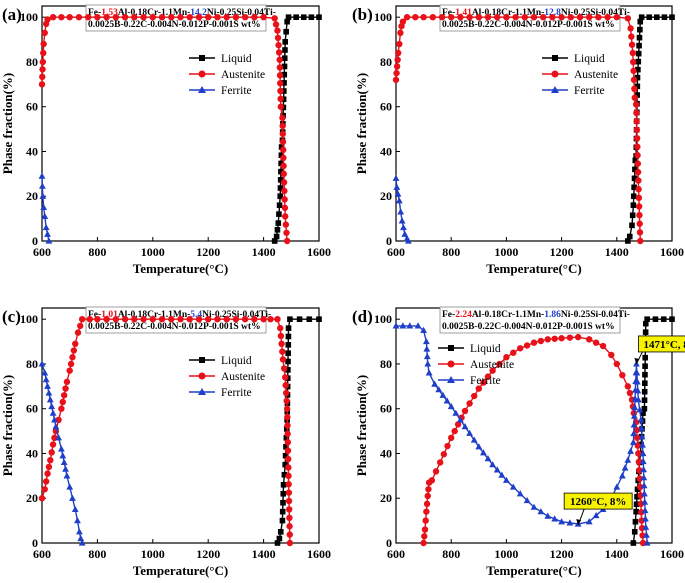 The width and height of the screenshot is (685, 583). I want to click on legend-label: Austenite, so click(596, 75).